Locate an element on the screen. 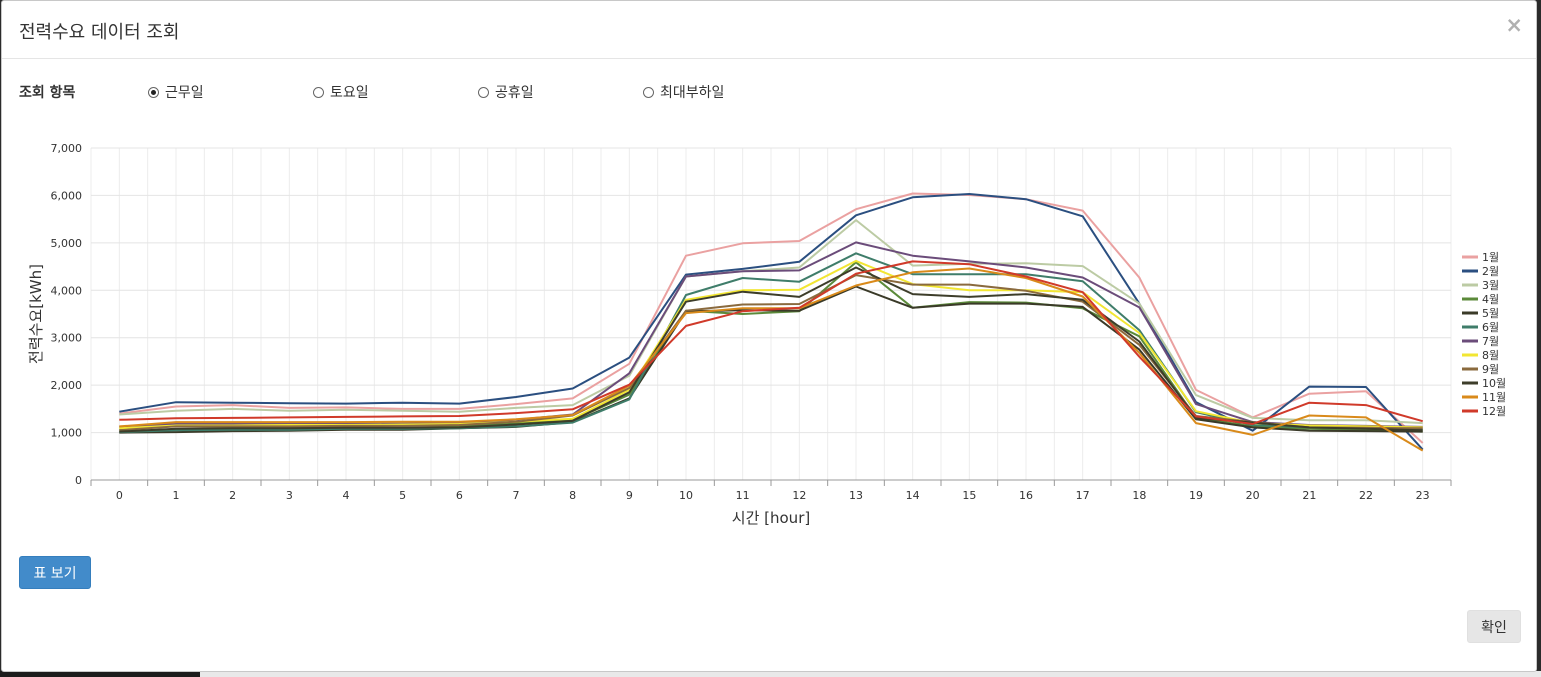  legend-label: 3월 is located at coordinates (1490, 285).